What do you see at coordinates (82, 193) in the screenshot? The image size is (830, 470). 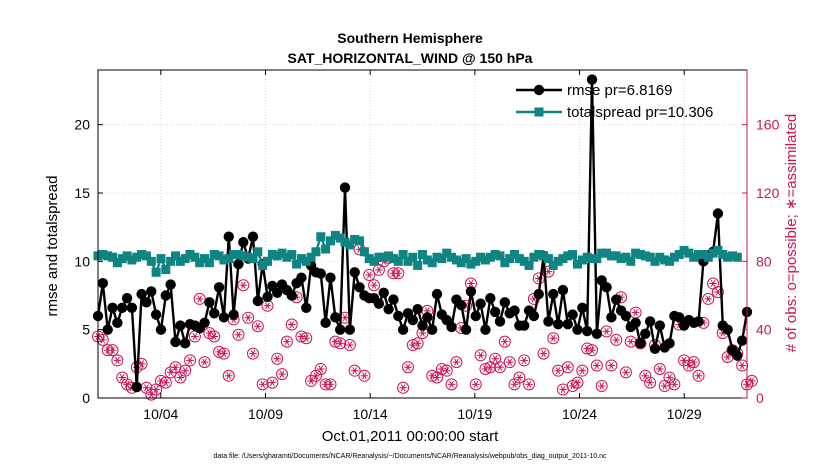 I see `y-tick-label: 15` at bounding box center [82, 193].